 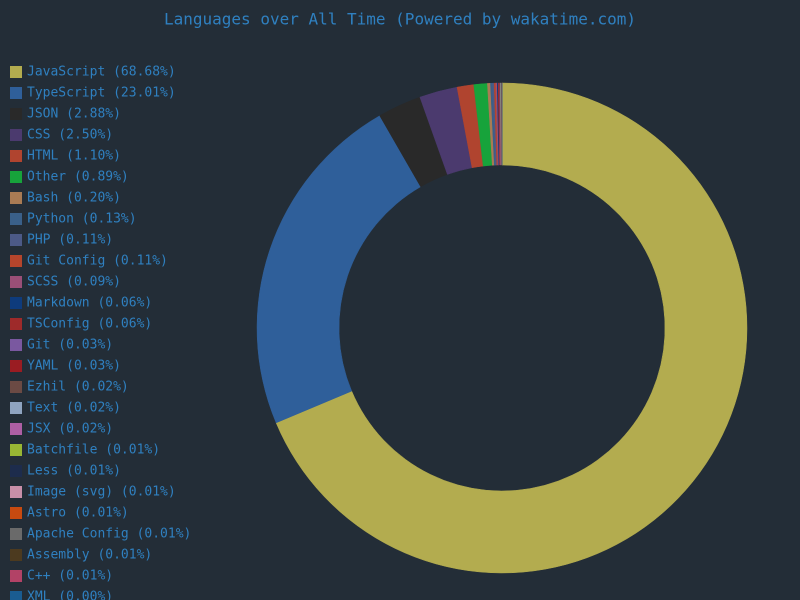 What do you see at coordinates (70, 576) in the screenshot?
I see `legend-label: C++ (0.01%)` at bounding box center [70, 576].